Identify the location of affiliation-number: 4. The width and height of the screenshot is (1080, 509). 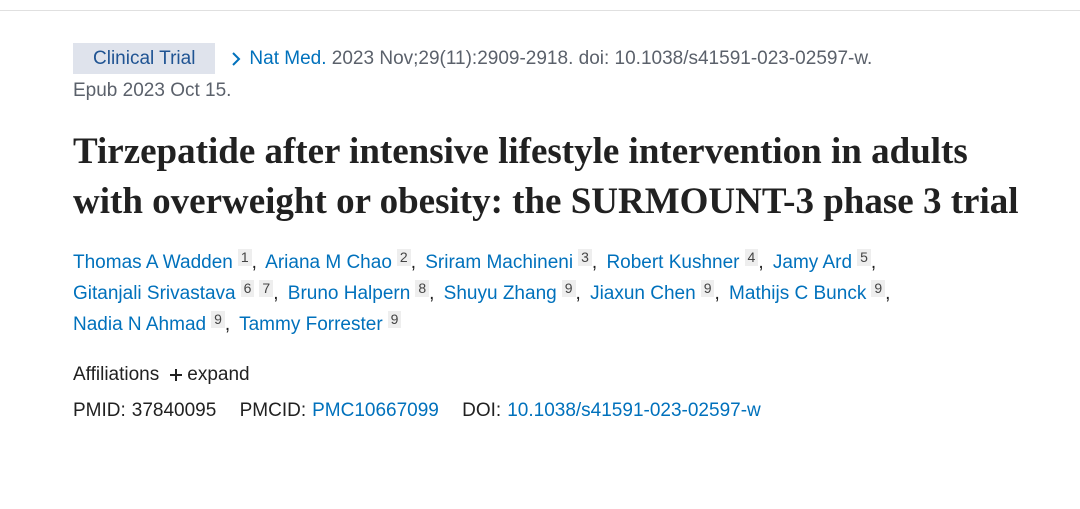
(751, 257).